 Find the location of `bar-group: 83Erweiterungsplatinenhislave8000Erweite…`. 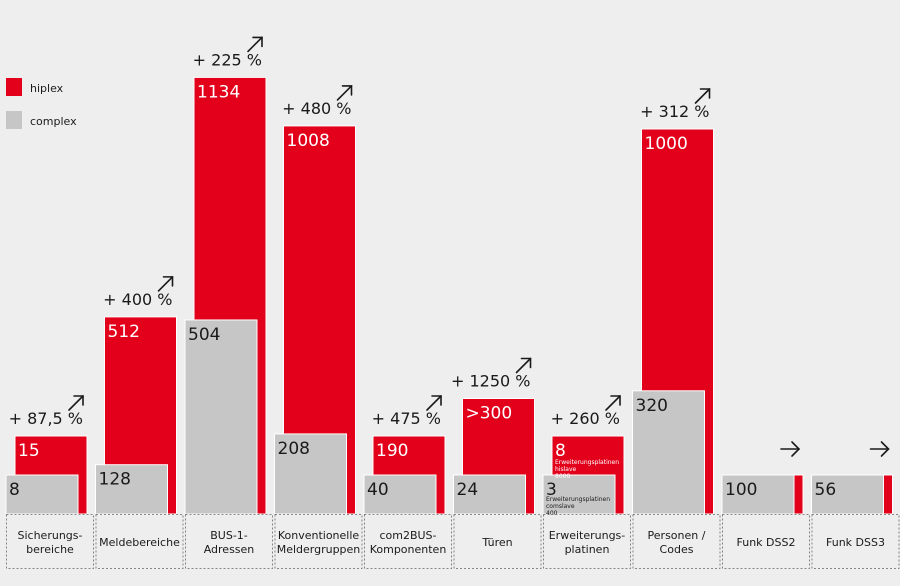

bar-group: 83Erweiterungsplatinenhislave8000Erweite… is located at coordinates (583, 456).